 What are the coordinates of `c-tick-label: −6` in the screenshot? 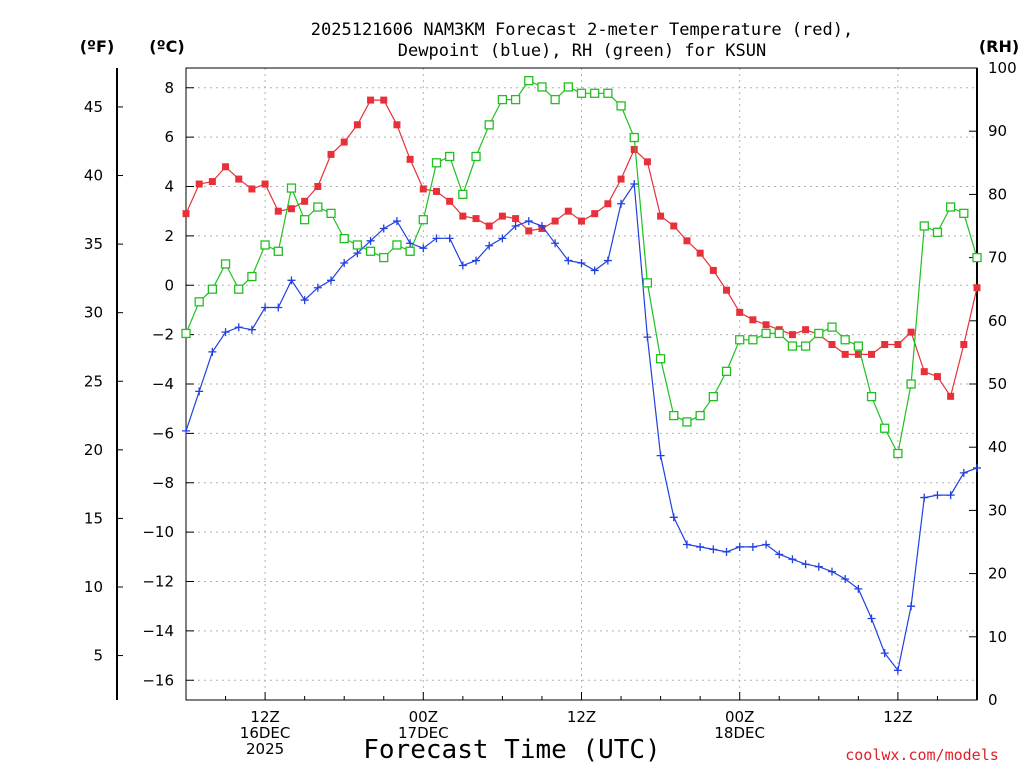 It's located at (163, 433).